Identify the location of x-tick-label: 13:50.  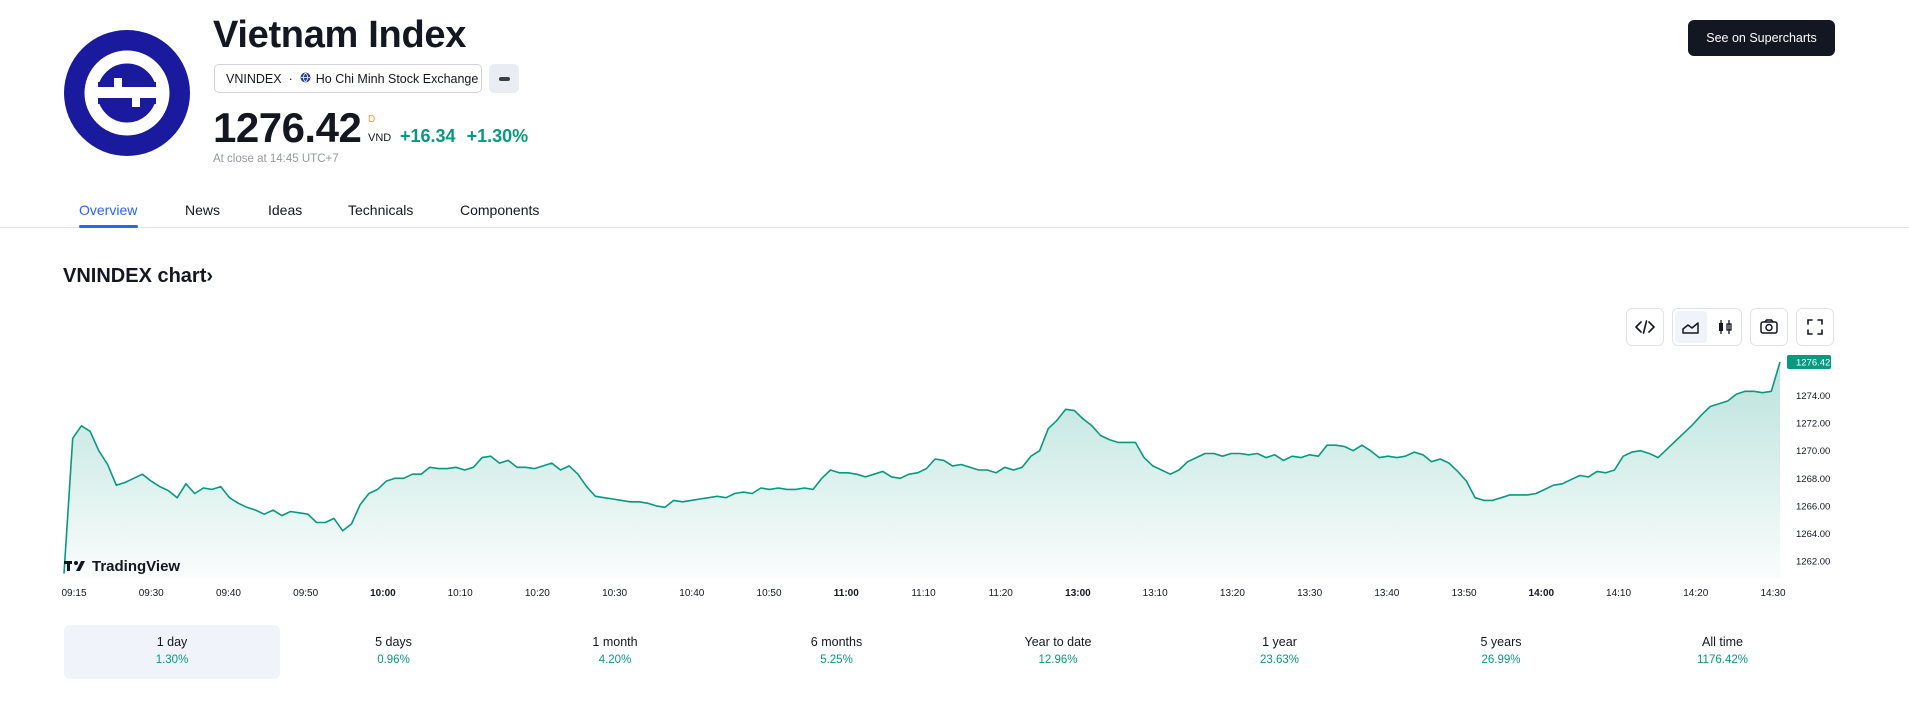
(1464, 593).